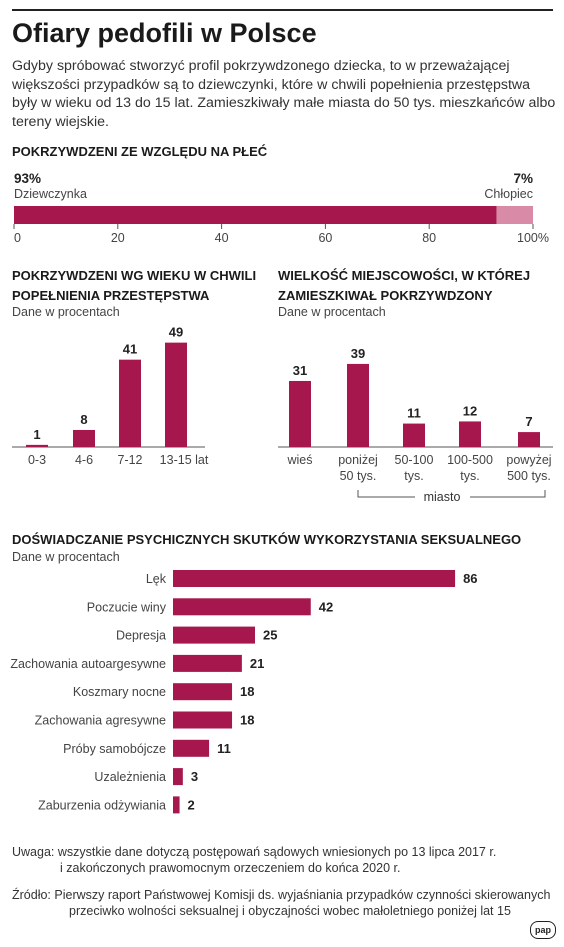 The width and height of the screenshot is (564, 947). What do you see at coordinates (27, 178) in the screenshot?
I see `girl-percent: 93%` at bounding box center [27, 178].